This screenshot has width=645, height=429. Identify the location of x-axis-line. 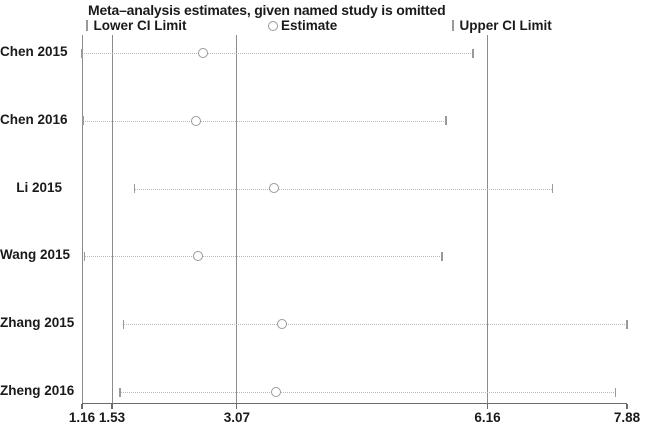
(354, 404).